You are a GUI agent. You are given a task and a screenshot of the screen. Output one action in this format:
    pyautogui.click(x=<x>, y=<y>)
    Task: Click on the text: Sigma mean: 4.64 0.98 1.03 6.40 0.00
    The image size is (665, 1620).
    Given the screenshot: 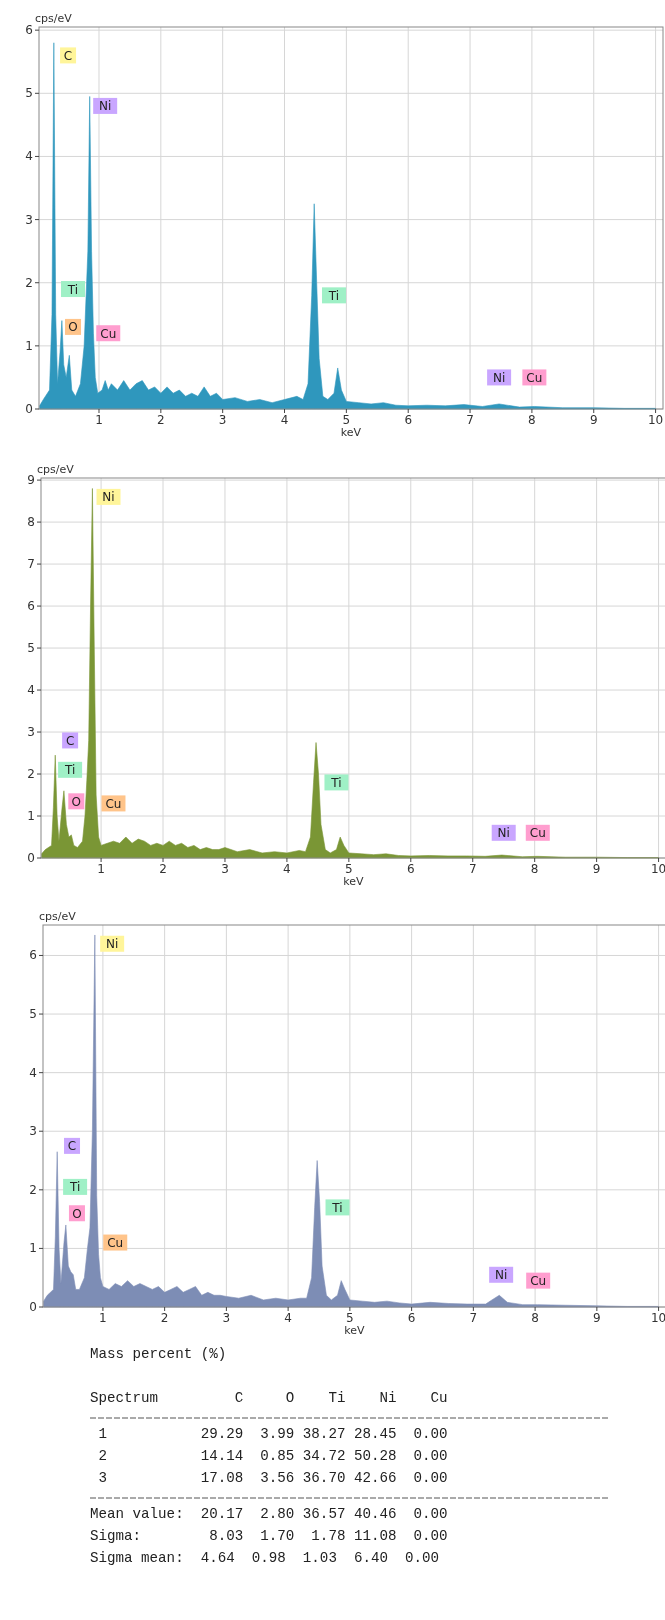 What is the action you would take?
    pyautogui.click(x=265, y=1558)
    